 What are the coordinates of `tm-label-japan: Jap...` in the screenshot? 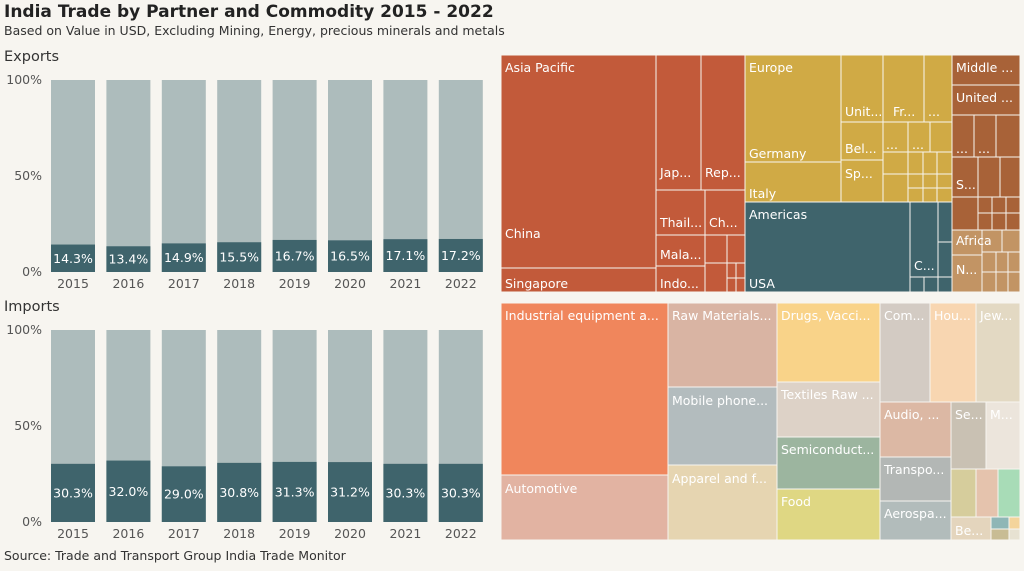 It's located at (675, 172).